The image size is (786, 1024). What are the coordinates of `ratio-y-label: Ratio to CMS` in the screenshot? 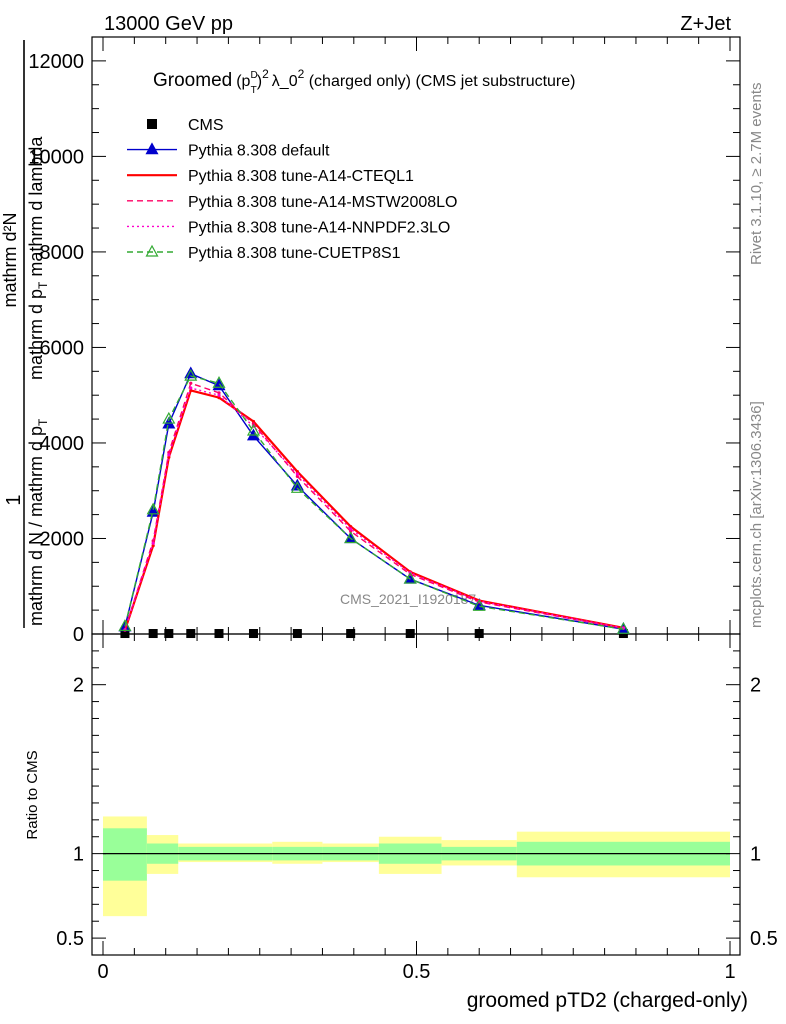 It's located at (32, 794).